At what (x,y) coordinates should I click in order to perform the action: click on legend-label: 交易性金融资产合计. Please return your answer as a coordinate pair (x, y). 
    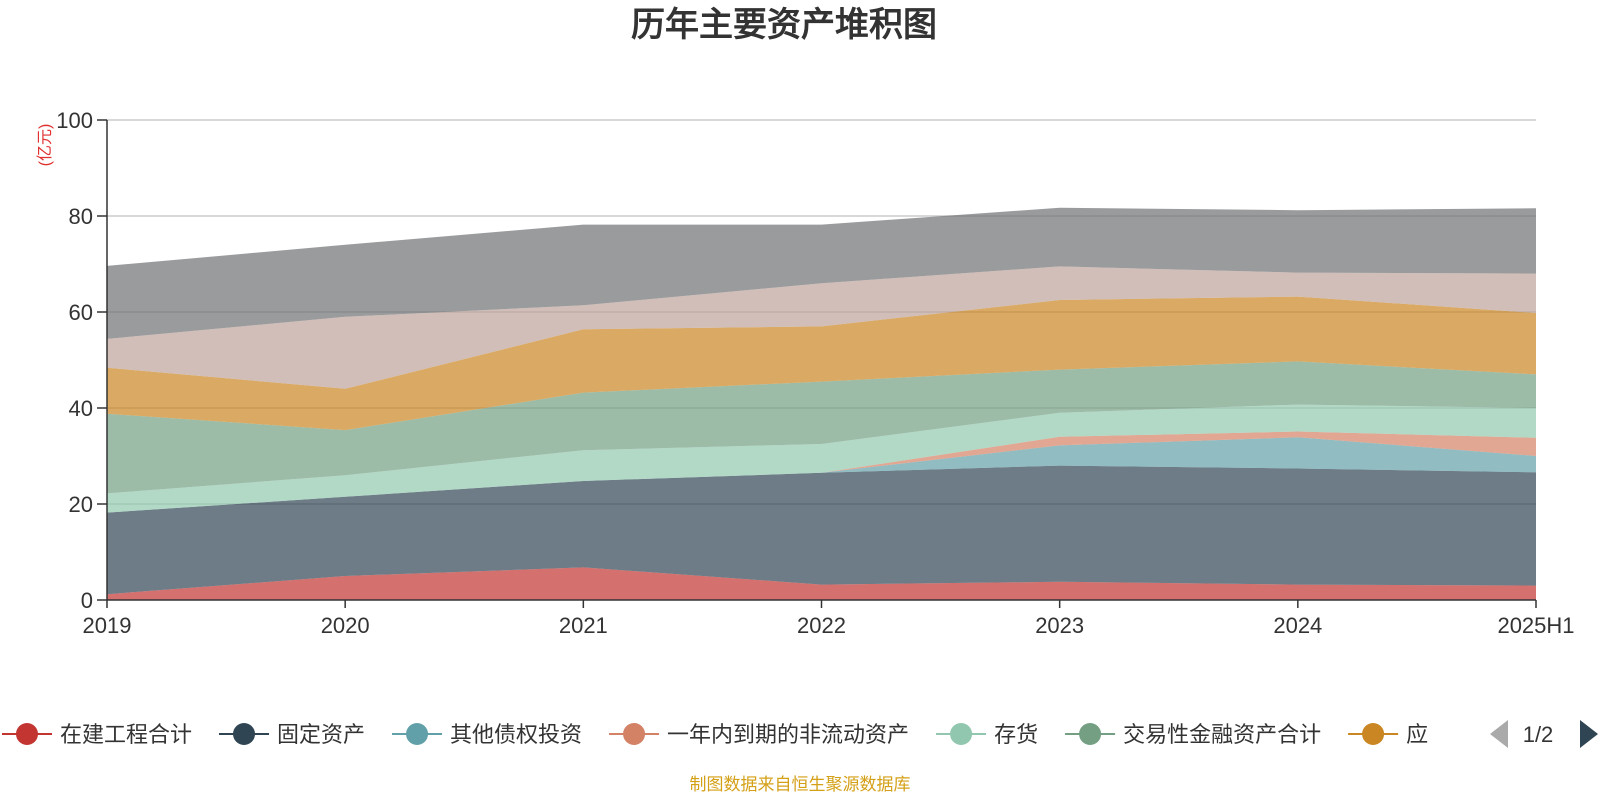
    Looking at the image, I should click on (1222, 735).